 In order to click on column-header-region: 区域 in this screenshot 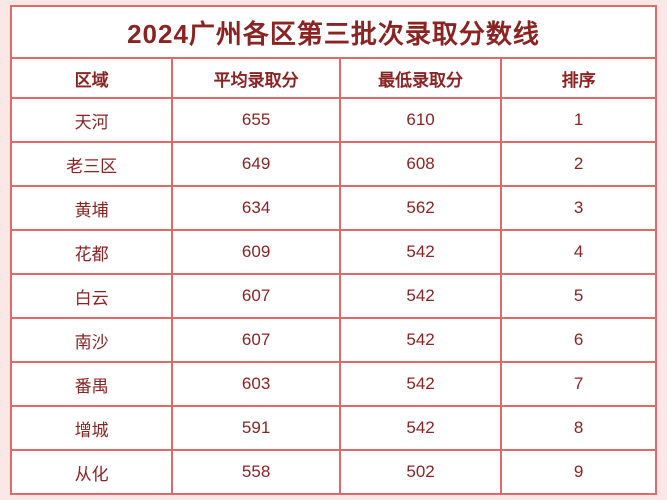, I will do `click(91, 78)`.